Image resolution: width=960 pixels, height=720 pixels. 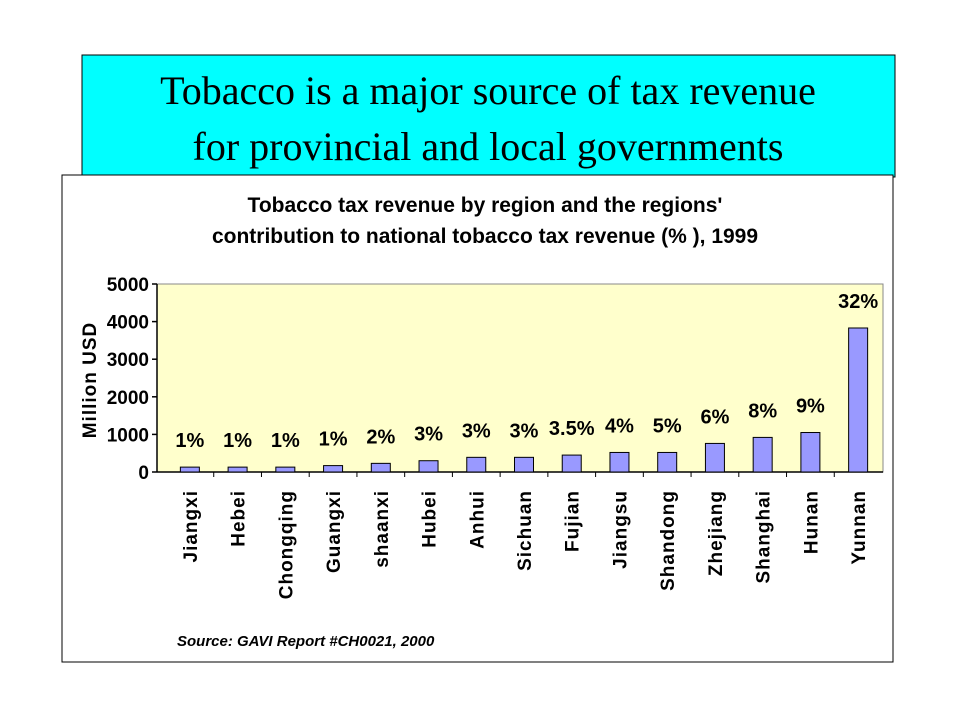 I want to click on x-tick-label: Jiangsu, so click(x=620, y=529).